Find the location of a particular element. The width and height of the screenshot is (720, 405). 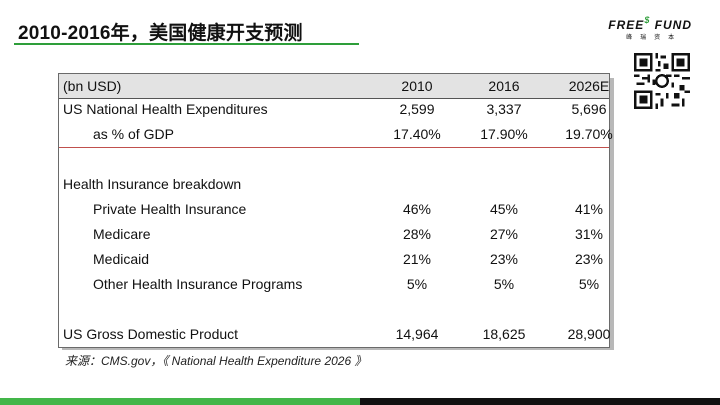

title-underline is located at coordinates (186, 44).